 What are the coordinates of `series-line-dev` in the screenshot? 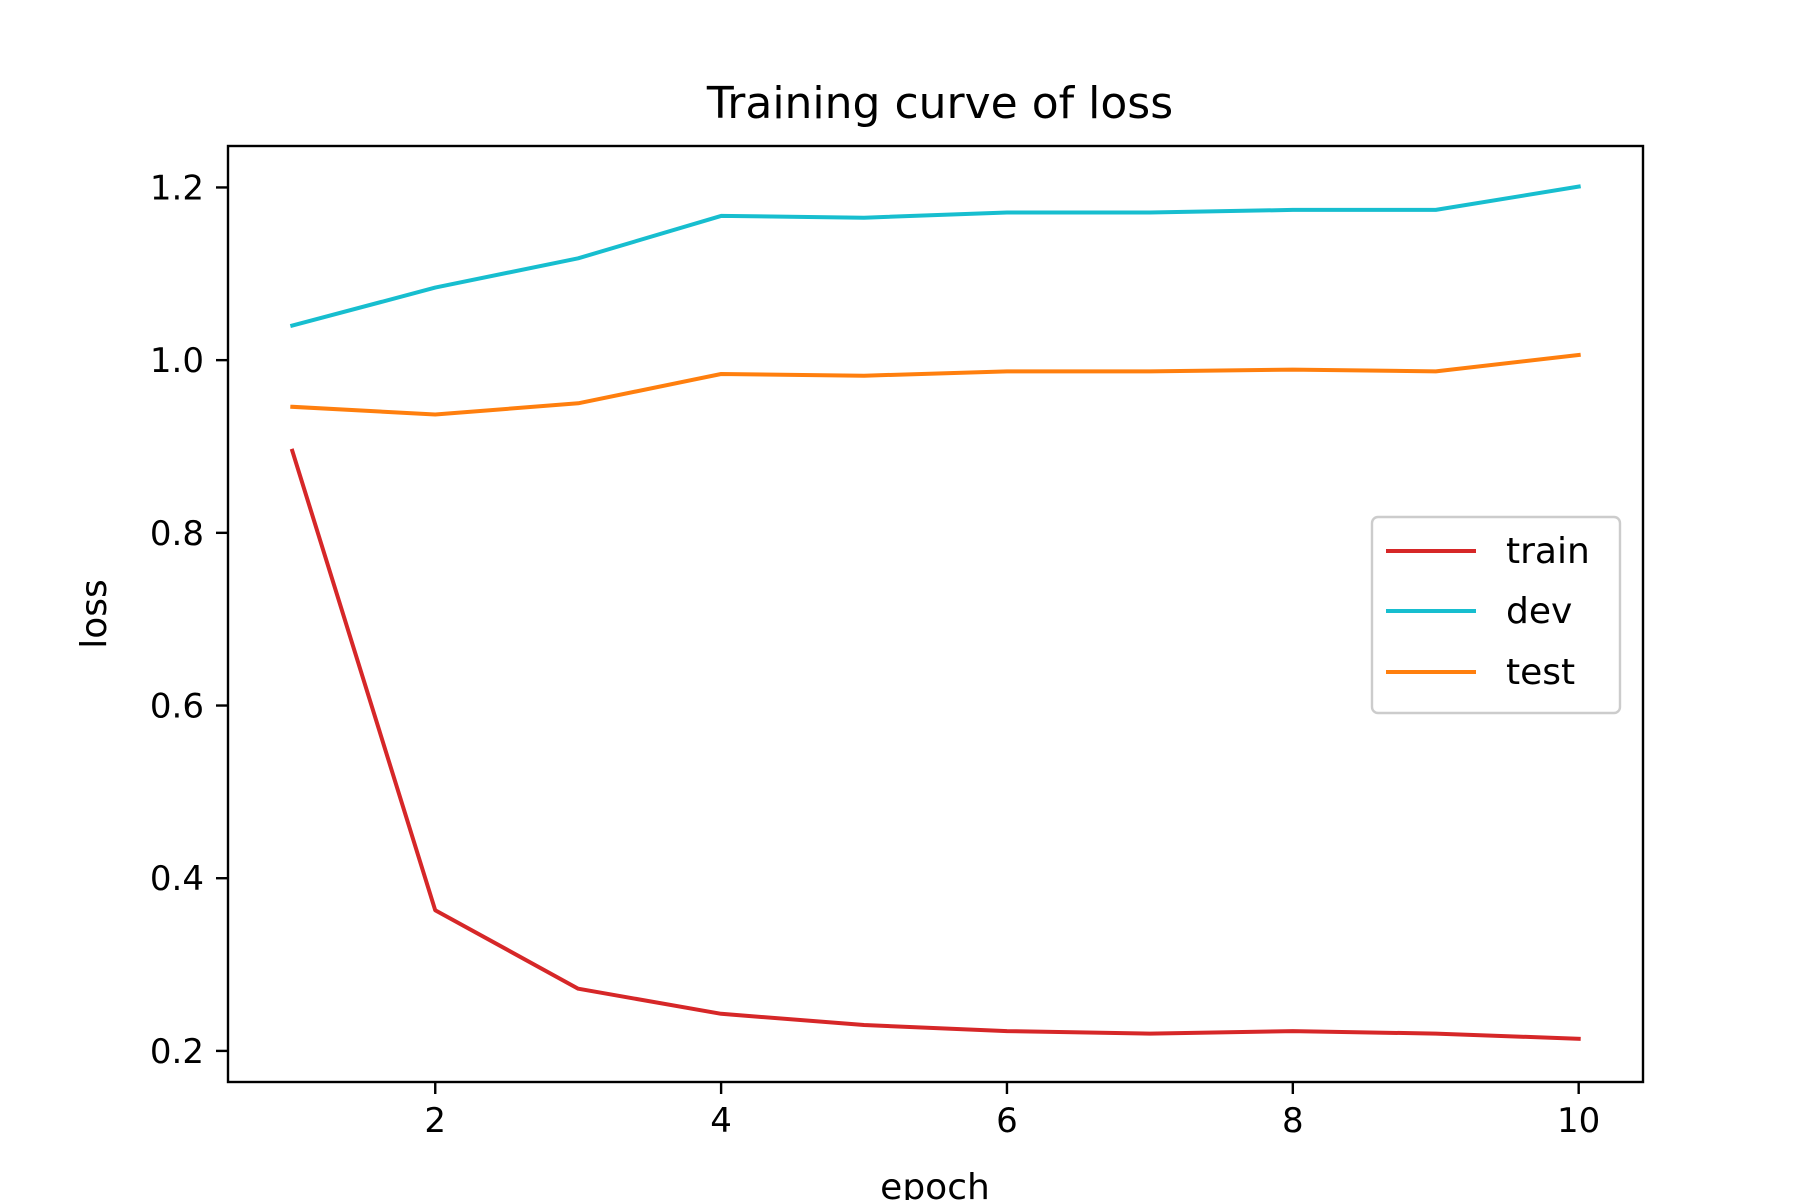 It's located at (935, 256).